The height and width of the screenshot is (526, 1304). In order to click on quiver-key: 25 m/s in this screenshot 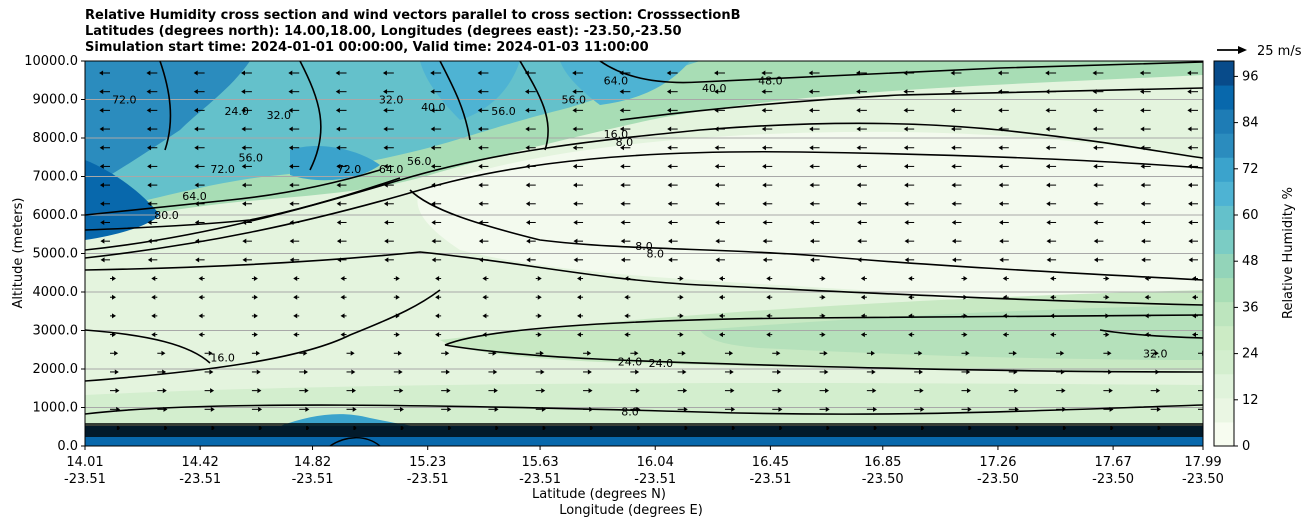, I will do `click(1259, 51)`.